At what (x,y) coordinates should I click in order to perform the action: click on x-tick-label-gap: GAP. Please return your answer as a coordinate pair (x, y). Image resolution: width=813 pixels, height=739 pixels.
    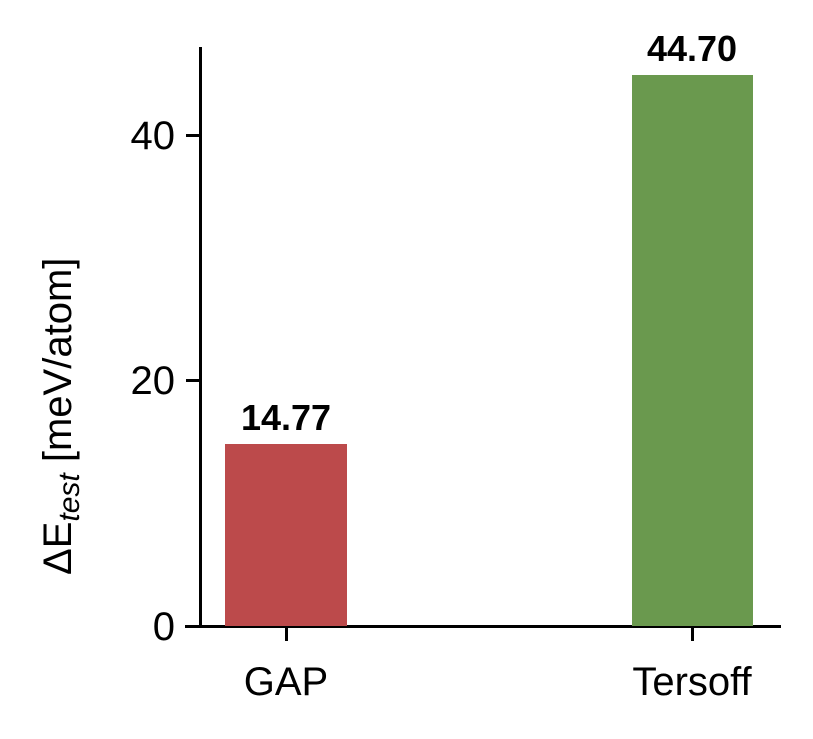
    Looking at the image, I should click on (286, 682).